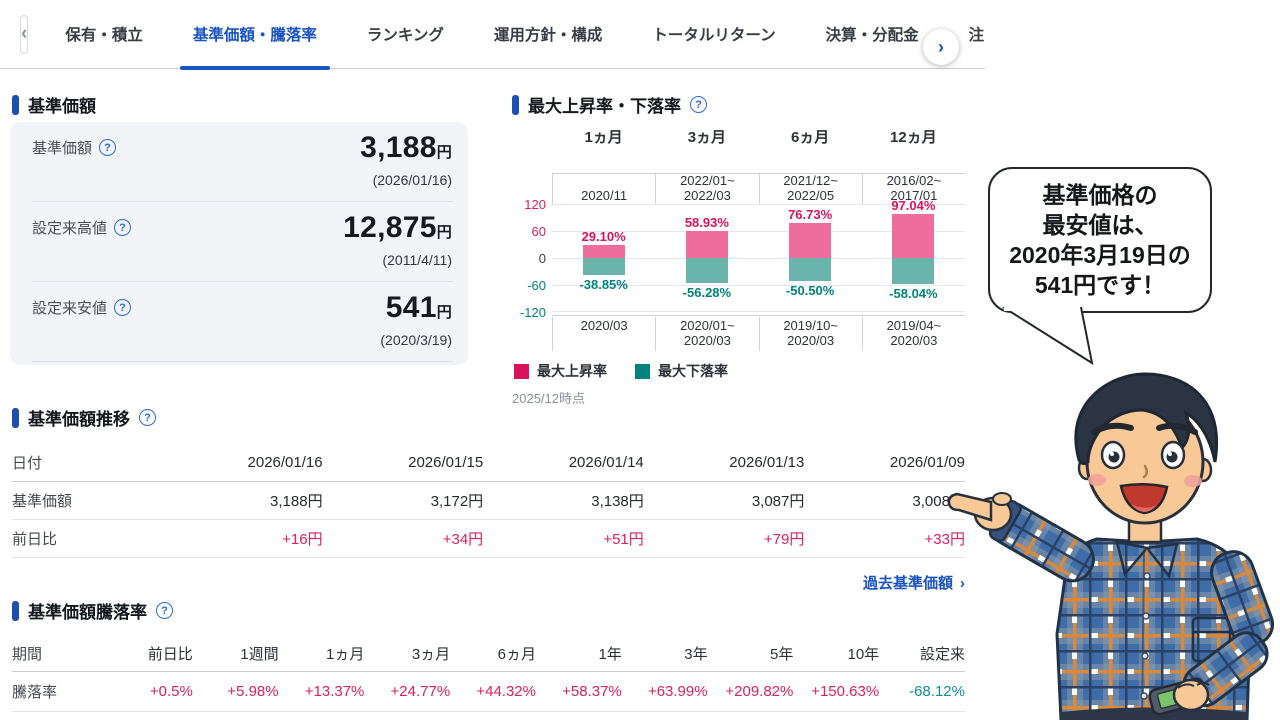 The image size is (1280, 720). Describe the element at coordinates (609, 104) in the screenshot. I see `updown-section-title: 最大上昇率・下落率 ?` at that location.